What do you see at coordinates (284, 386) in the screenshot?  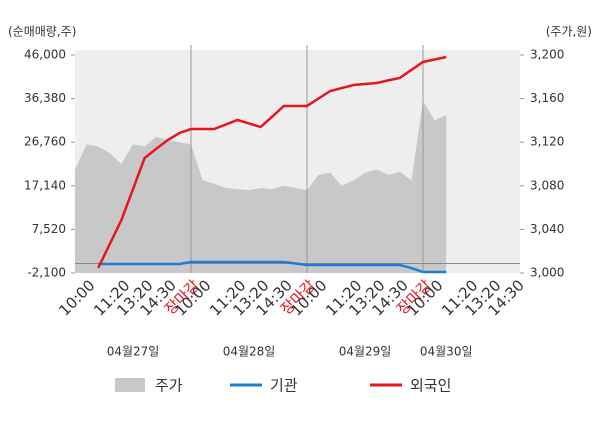 I see `legend-label: 기관` at bounding box center [284, 386].